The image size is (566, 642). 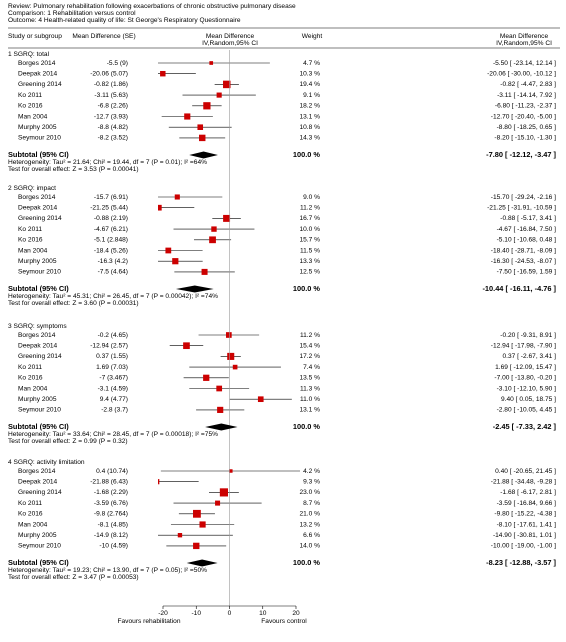 I want to click on study-weight: 9.1 %, so click(x=311, y=95).